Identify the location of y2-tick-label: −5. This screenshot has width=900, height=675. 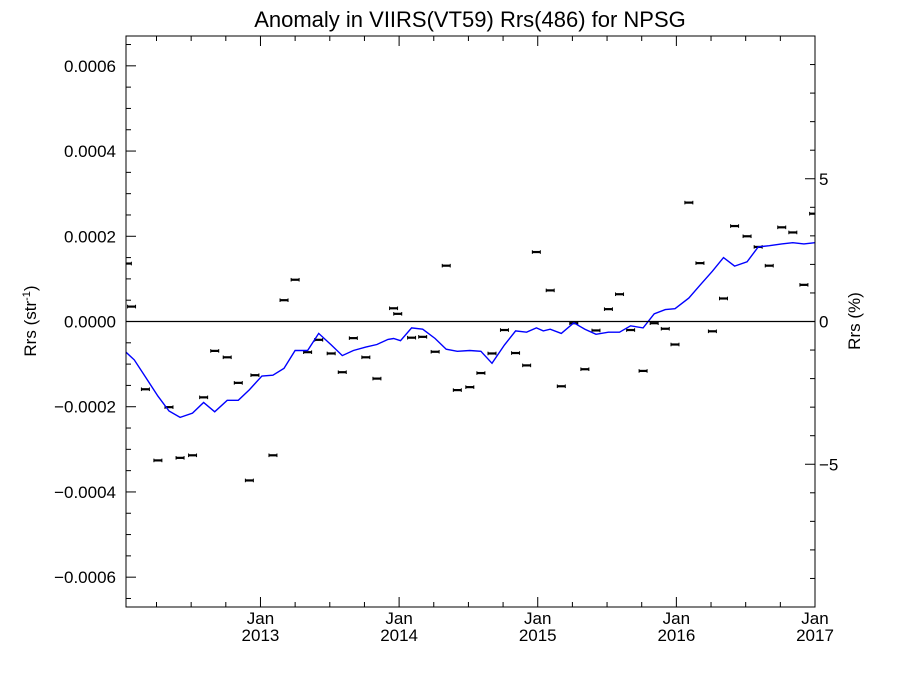
(828, 464).